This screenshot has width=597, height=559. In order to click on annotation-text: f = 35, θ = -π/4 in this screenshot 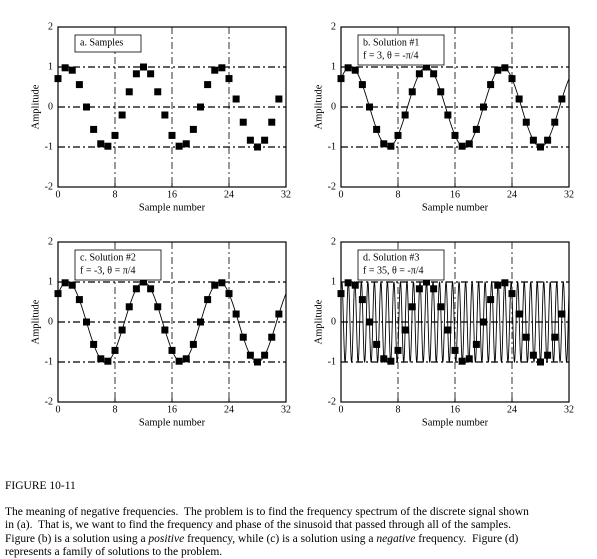, I will do `click(393, 270)`.